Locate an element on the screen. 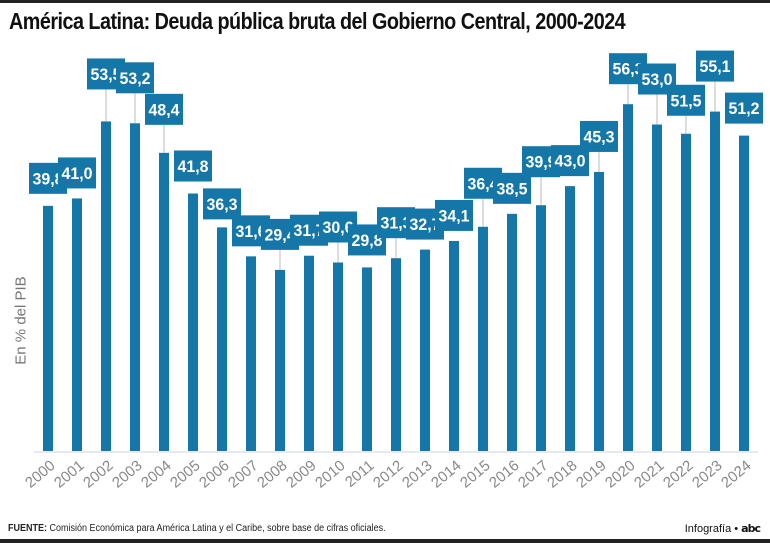 The image size is (770, 543). x-tick-2000: 2000 is located at coordinates (40, 474).